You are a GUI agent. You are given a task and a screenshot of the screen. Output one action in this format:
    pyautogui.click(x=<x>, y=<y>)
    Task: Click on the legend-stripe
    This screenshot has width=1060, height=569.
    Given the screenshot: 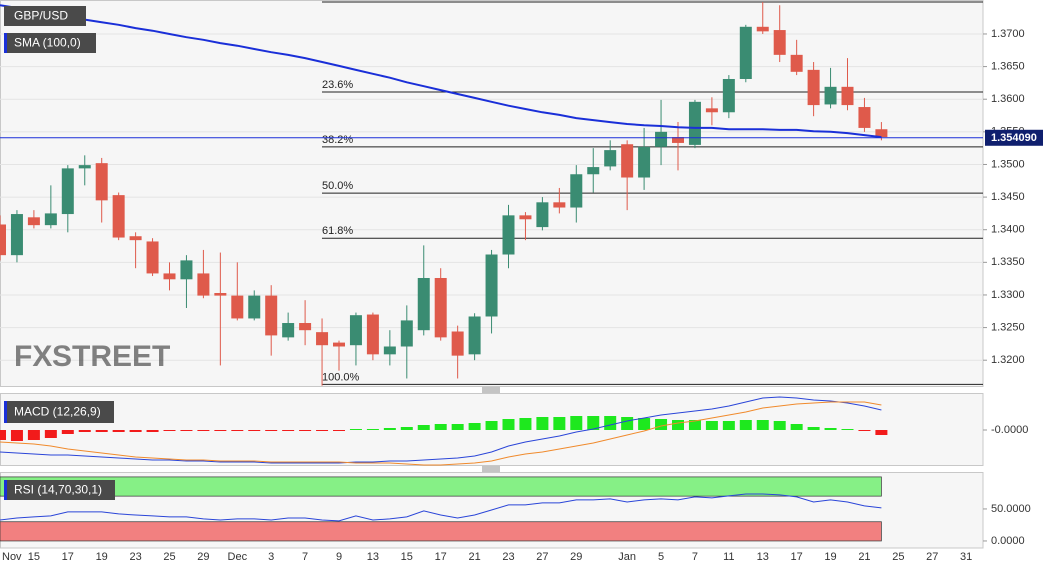 What is the action you would take?
    pyautogui.click(x=5, y=43)
    